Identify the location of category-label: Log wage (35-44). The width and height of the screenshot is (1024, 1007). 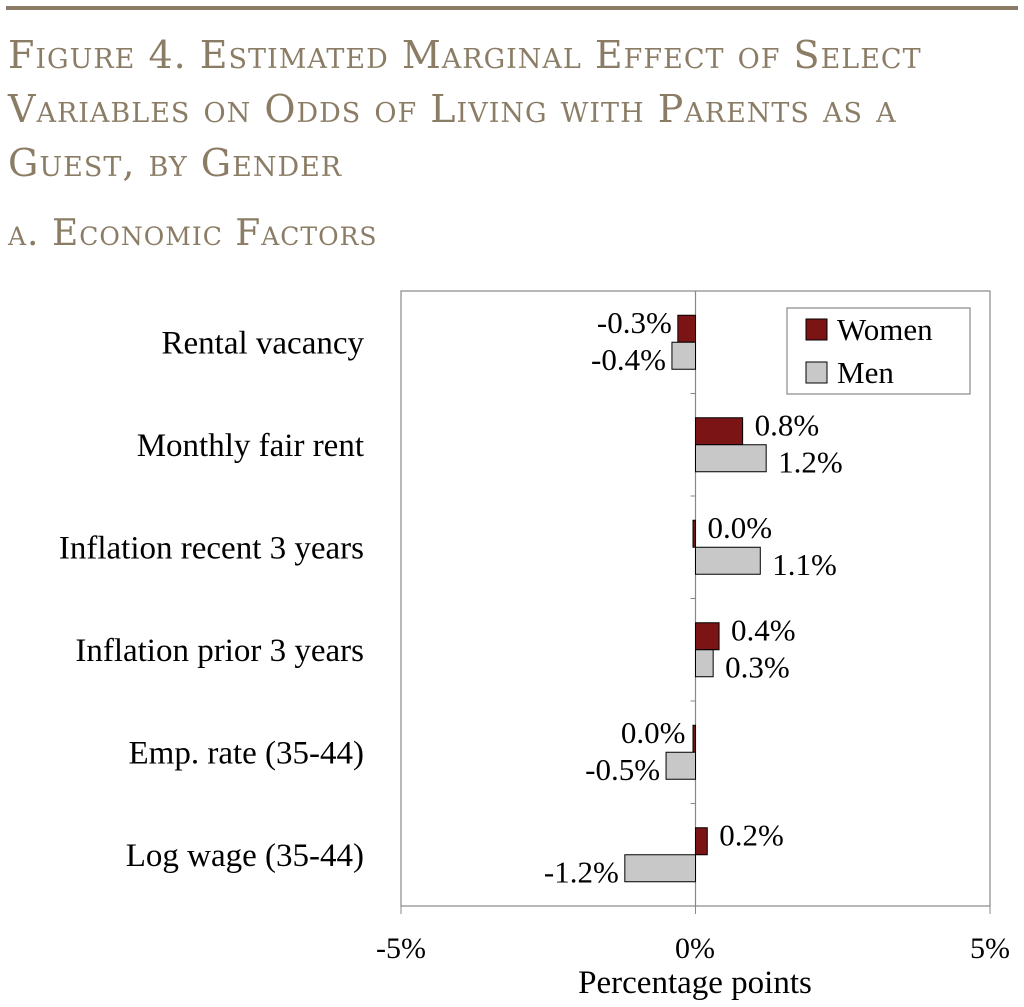
(245, 856).